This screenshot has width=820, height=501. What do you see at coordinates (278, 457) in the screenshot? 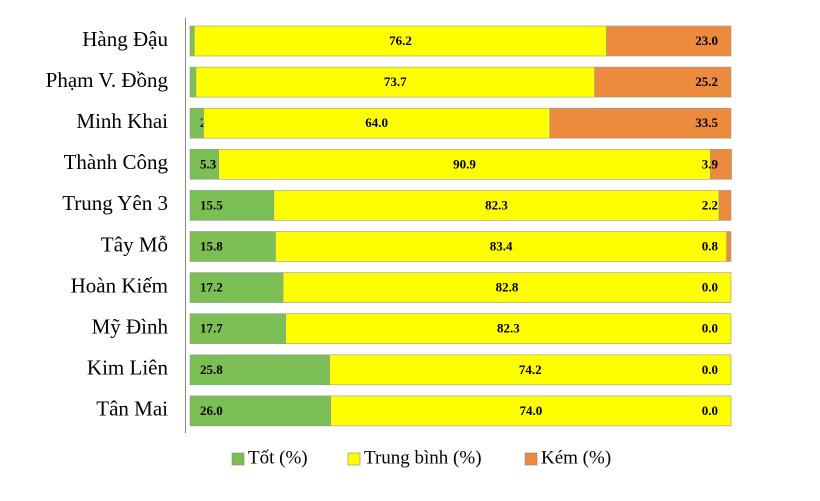
I see `legend-label: Tốt (%)` at bounding box center [278, 457].